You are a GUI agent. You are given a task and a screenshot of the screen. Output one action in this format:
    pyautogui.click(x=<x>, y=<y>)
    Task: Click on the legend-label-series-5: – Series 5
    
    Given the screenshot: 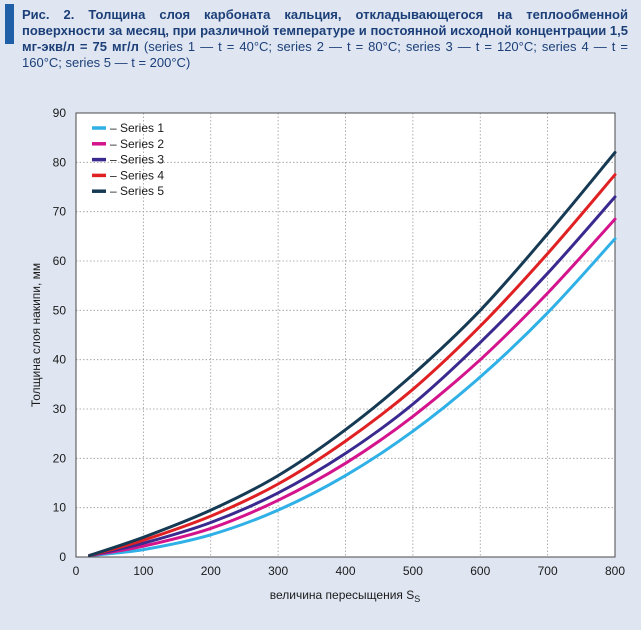 What is the action you would take?
    pyautogui.click(x=137, y=191)
    